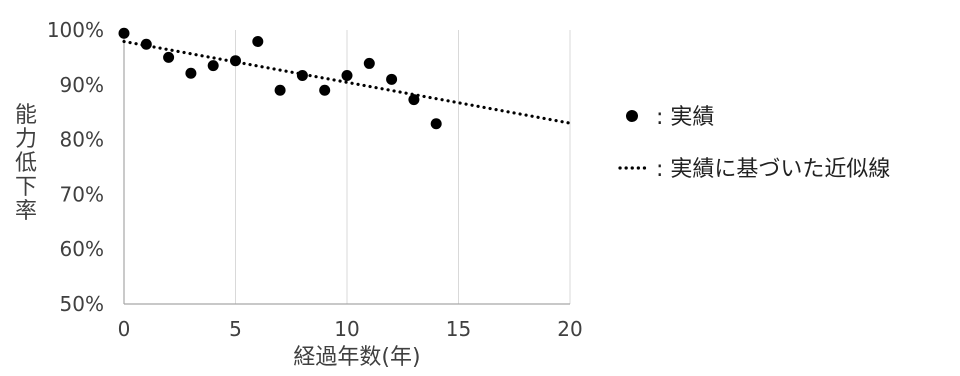 Image resolution: width=960 pixels, height=376 pixels. What do you see at coordinates (685, 117) in the screenshot?
I see `legend-label-actual: : 実績` at bounding box center [685, 117].